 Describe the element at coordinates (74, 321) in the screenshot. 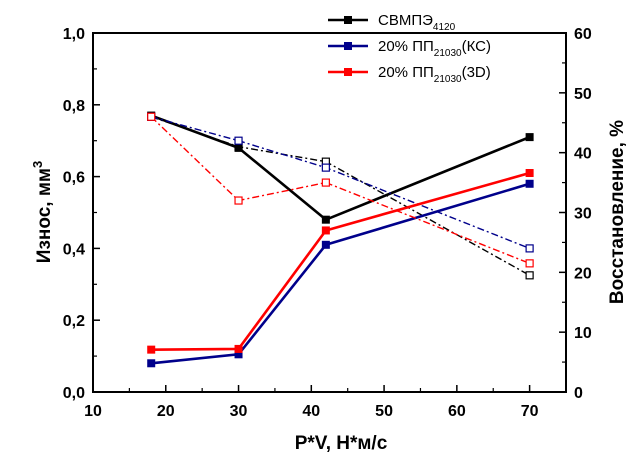

I see `left-y-tick-label: 0,2` at that location.